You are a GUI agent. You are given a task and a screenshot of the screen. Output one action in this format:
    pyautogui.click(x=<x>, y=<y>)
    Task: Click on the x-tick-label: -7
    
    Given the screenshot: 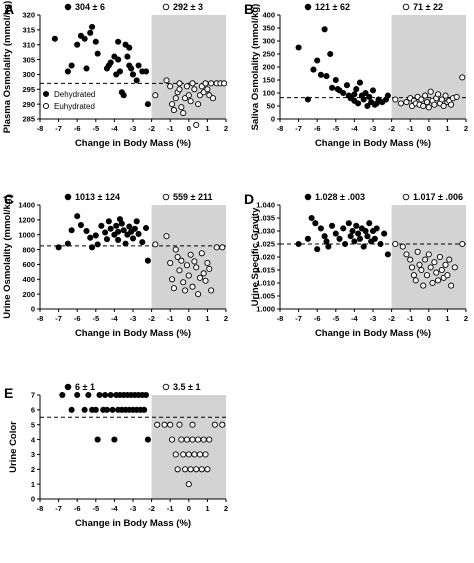 What is the action you would take?
    pyautogui.click(x=58, y=508)
    